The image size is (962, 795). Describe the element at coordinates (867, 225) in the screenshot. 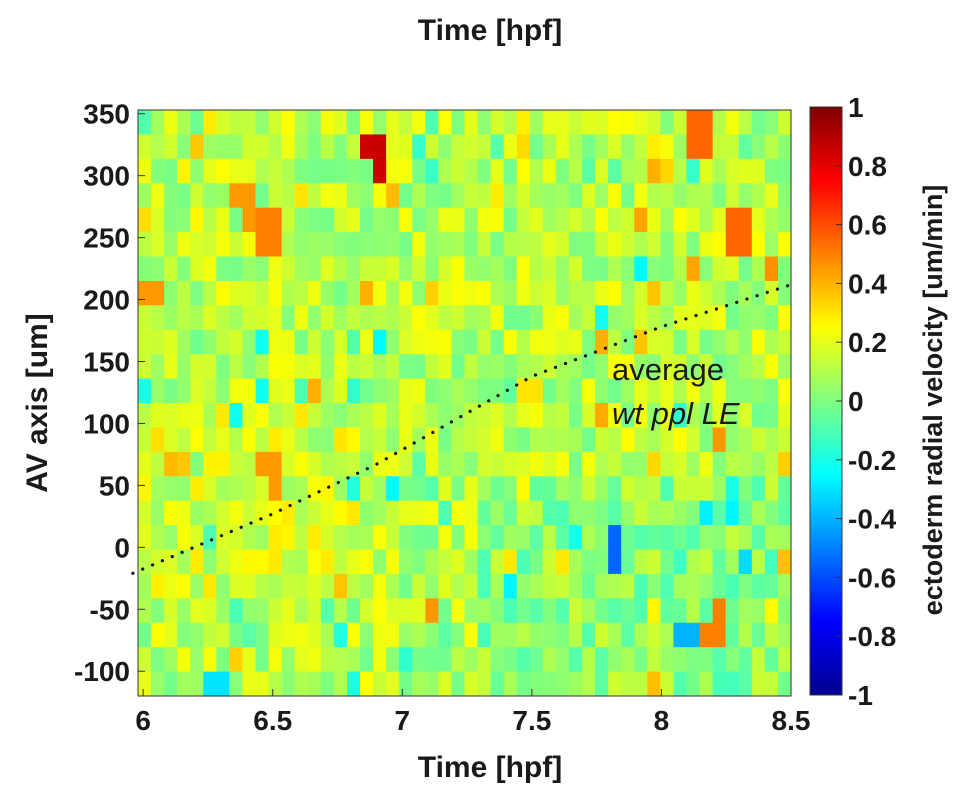

I see `colorbar-tick-label: 0.6` at that location.